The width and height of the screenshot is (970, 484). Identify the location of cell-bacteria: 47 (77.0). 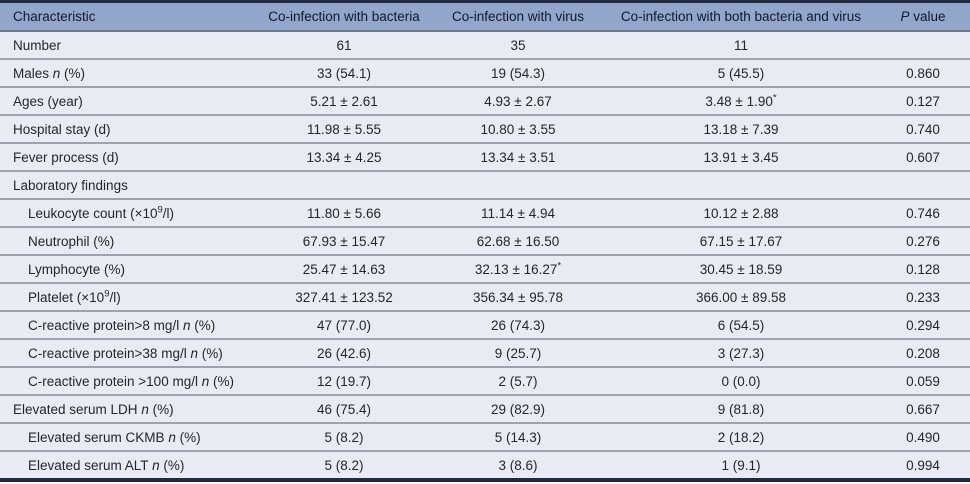
(344, 324).